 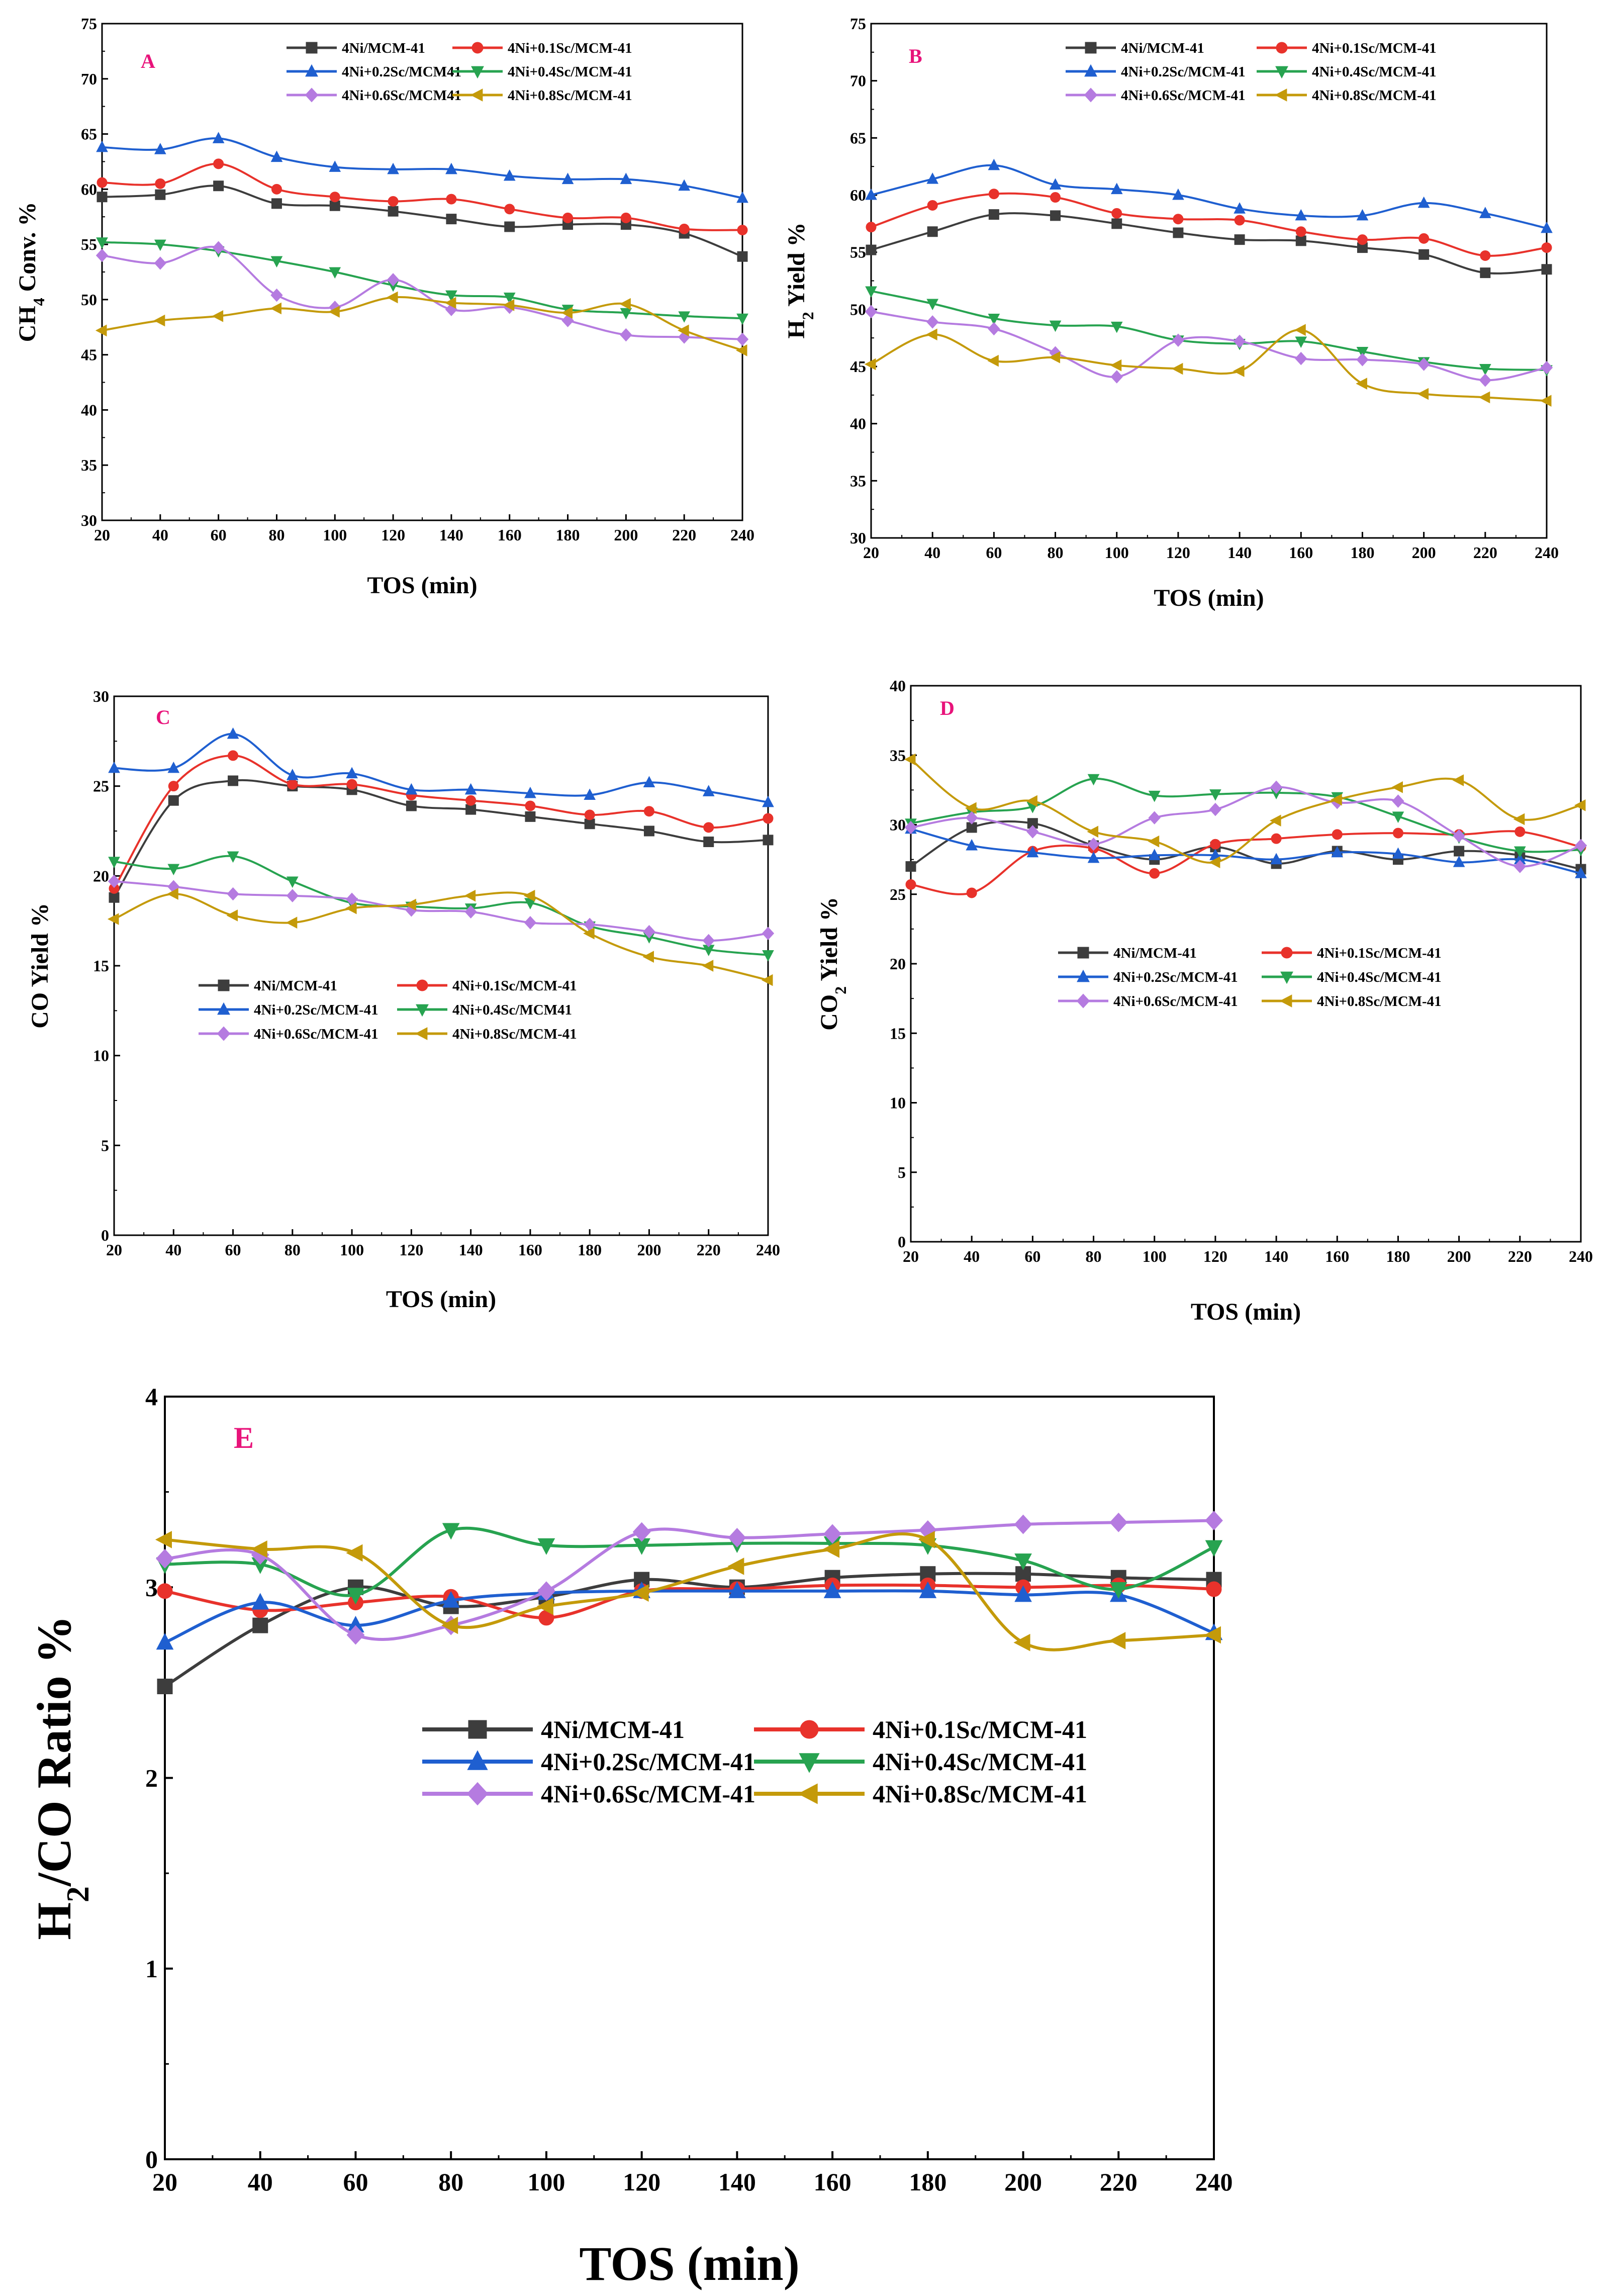 What do you see at coordinates (1117, 552) in the screenshot?
I see `x-tick-label: 100` at bounding box center [1117, 552].